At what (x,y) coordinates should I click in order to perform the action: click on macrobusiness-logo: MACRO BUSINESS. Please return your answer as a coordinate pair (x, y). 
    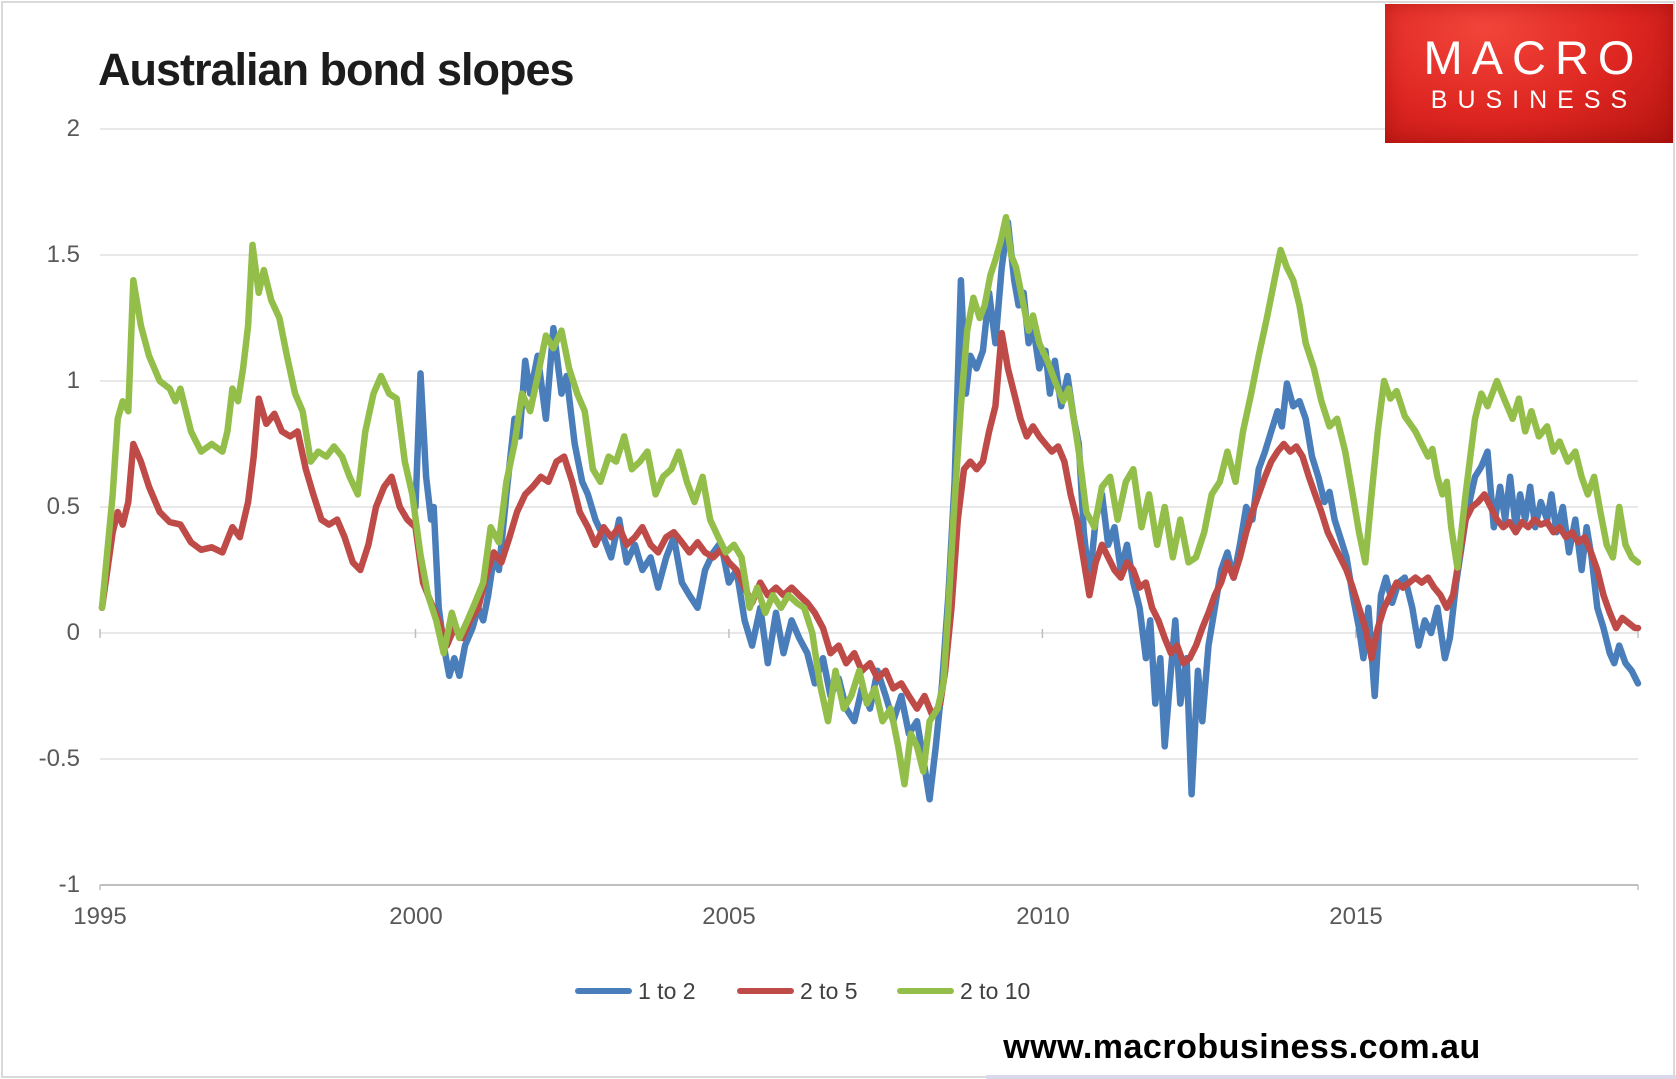
    Looking at the image, I should click on (1529, 73).